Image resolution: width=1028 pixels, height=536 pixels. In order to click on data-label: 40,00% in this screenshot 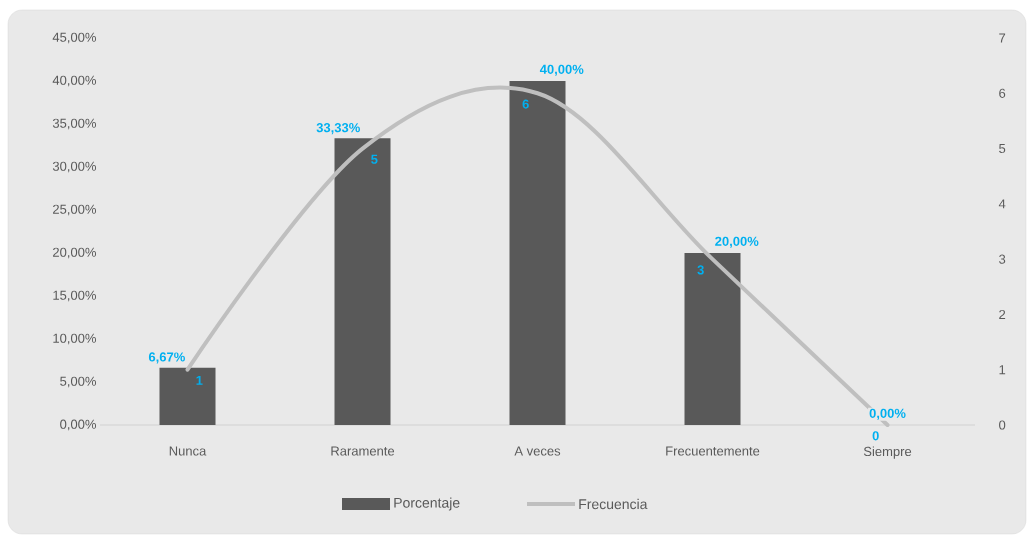, I will do `click(561, 70)`.